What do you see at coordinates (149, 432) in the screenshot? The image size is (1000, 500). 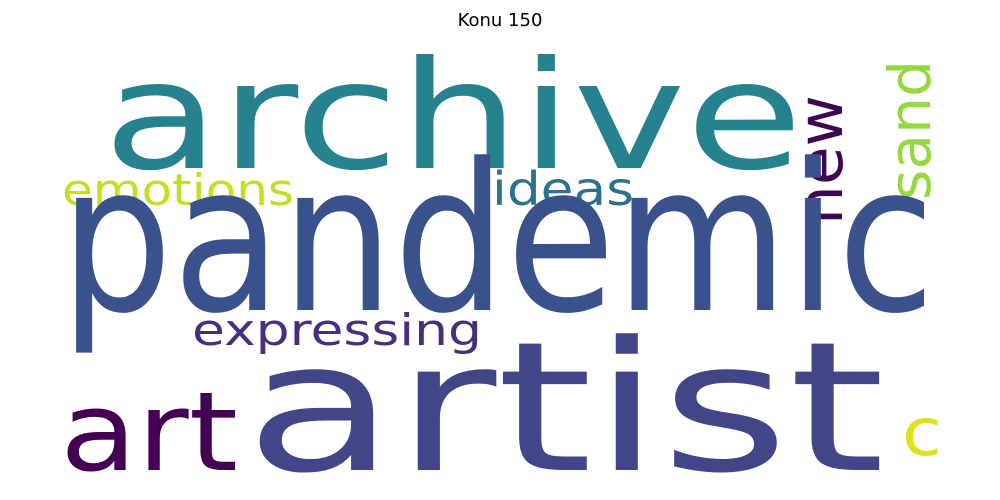 I see `word-art: art` at bounding box center [149, 432].